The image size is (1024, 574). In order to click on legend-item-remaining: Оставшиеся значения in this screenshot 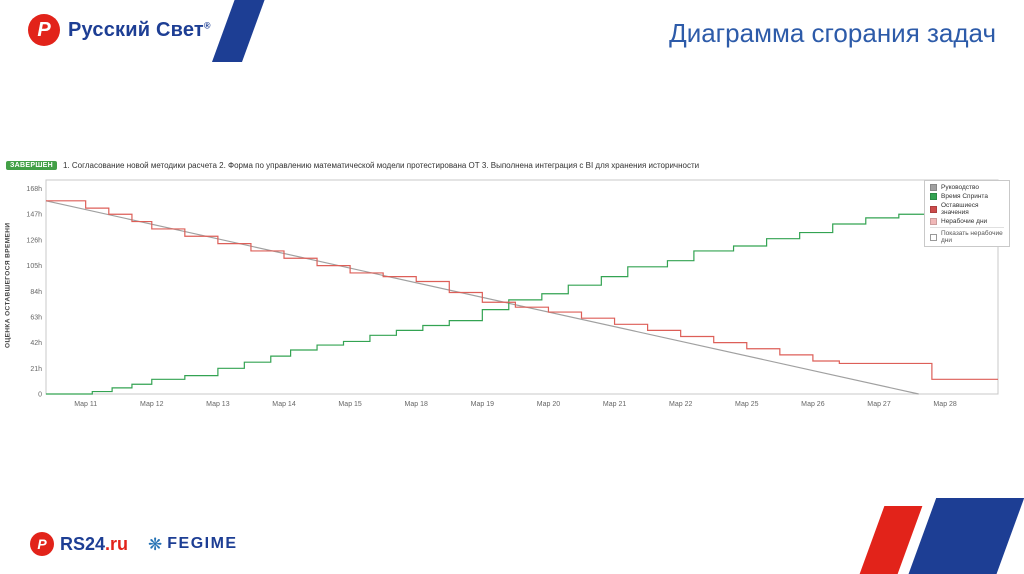, I will do `click(967, 209)`.